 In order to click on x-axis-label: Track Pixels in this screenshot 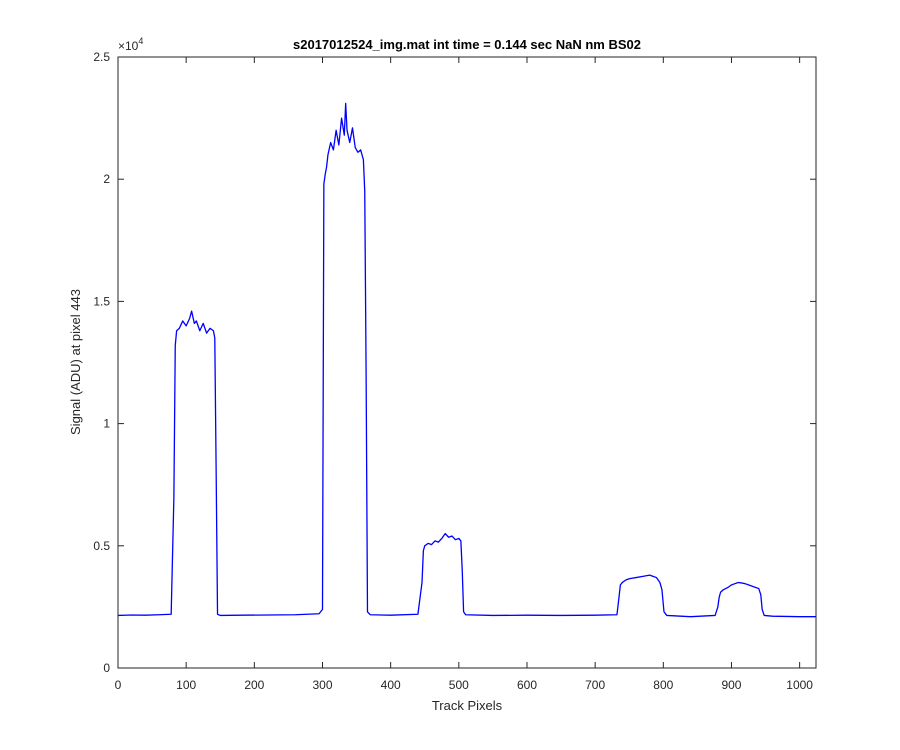, I will do `click(467, 705)`.